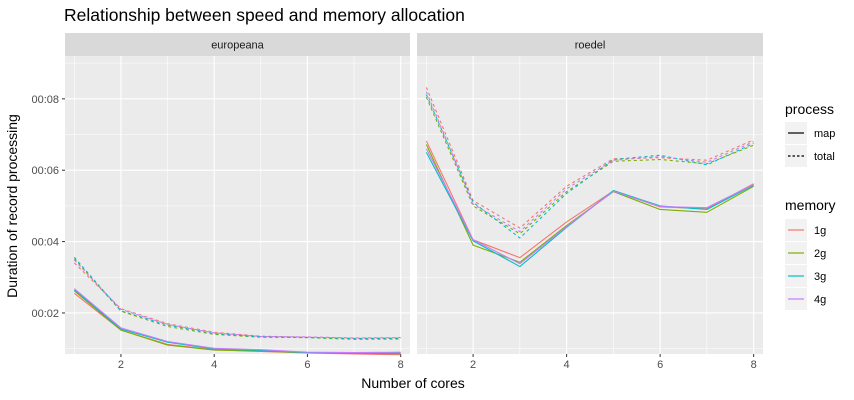 The width and height of the screenshot is (854, 400). Describe the element at coordinates (45, 314) in the screenshot. I see `y-tick-label: 00:02` at that location.